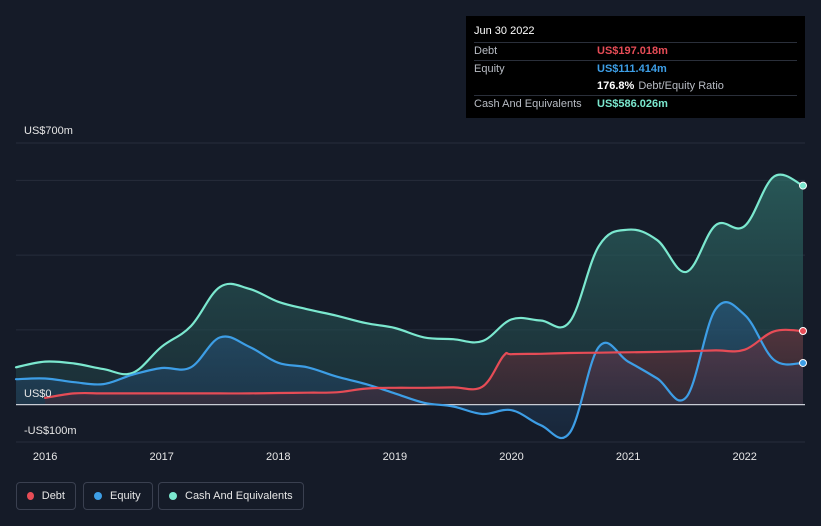 This screenshot has width=821, height=526. Describe the element at coordinates (173, 496) in the screenshot. I see `cash-dot-icon` at that location.